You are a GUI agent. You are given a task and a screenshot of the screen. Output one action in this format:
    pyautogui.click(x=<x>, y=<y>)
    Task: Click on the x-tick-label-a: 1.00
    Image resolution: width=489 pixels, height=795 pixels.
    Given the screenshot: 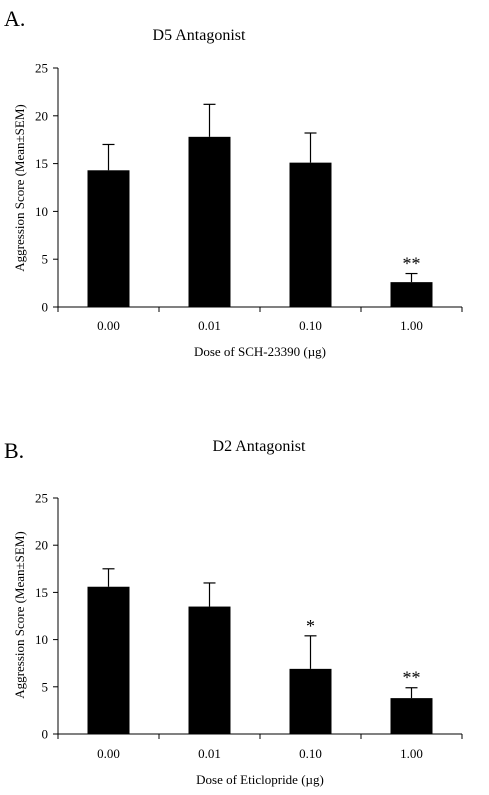 What is the action you would take?
    pyautogui.click(x=411, y=325)
    